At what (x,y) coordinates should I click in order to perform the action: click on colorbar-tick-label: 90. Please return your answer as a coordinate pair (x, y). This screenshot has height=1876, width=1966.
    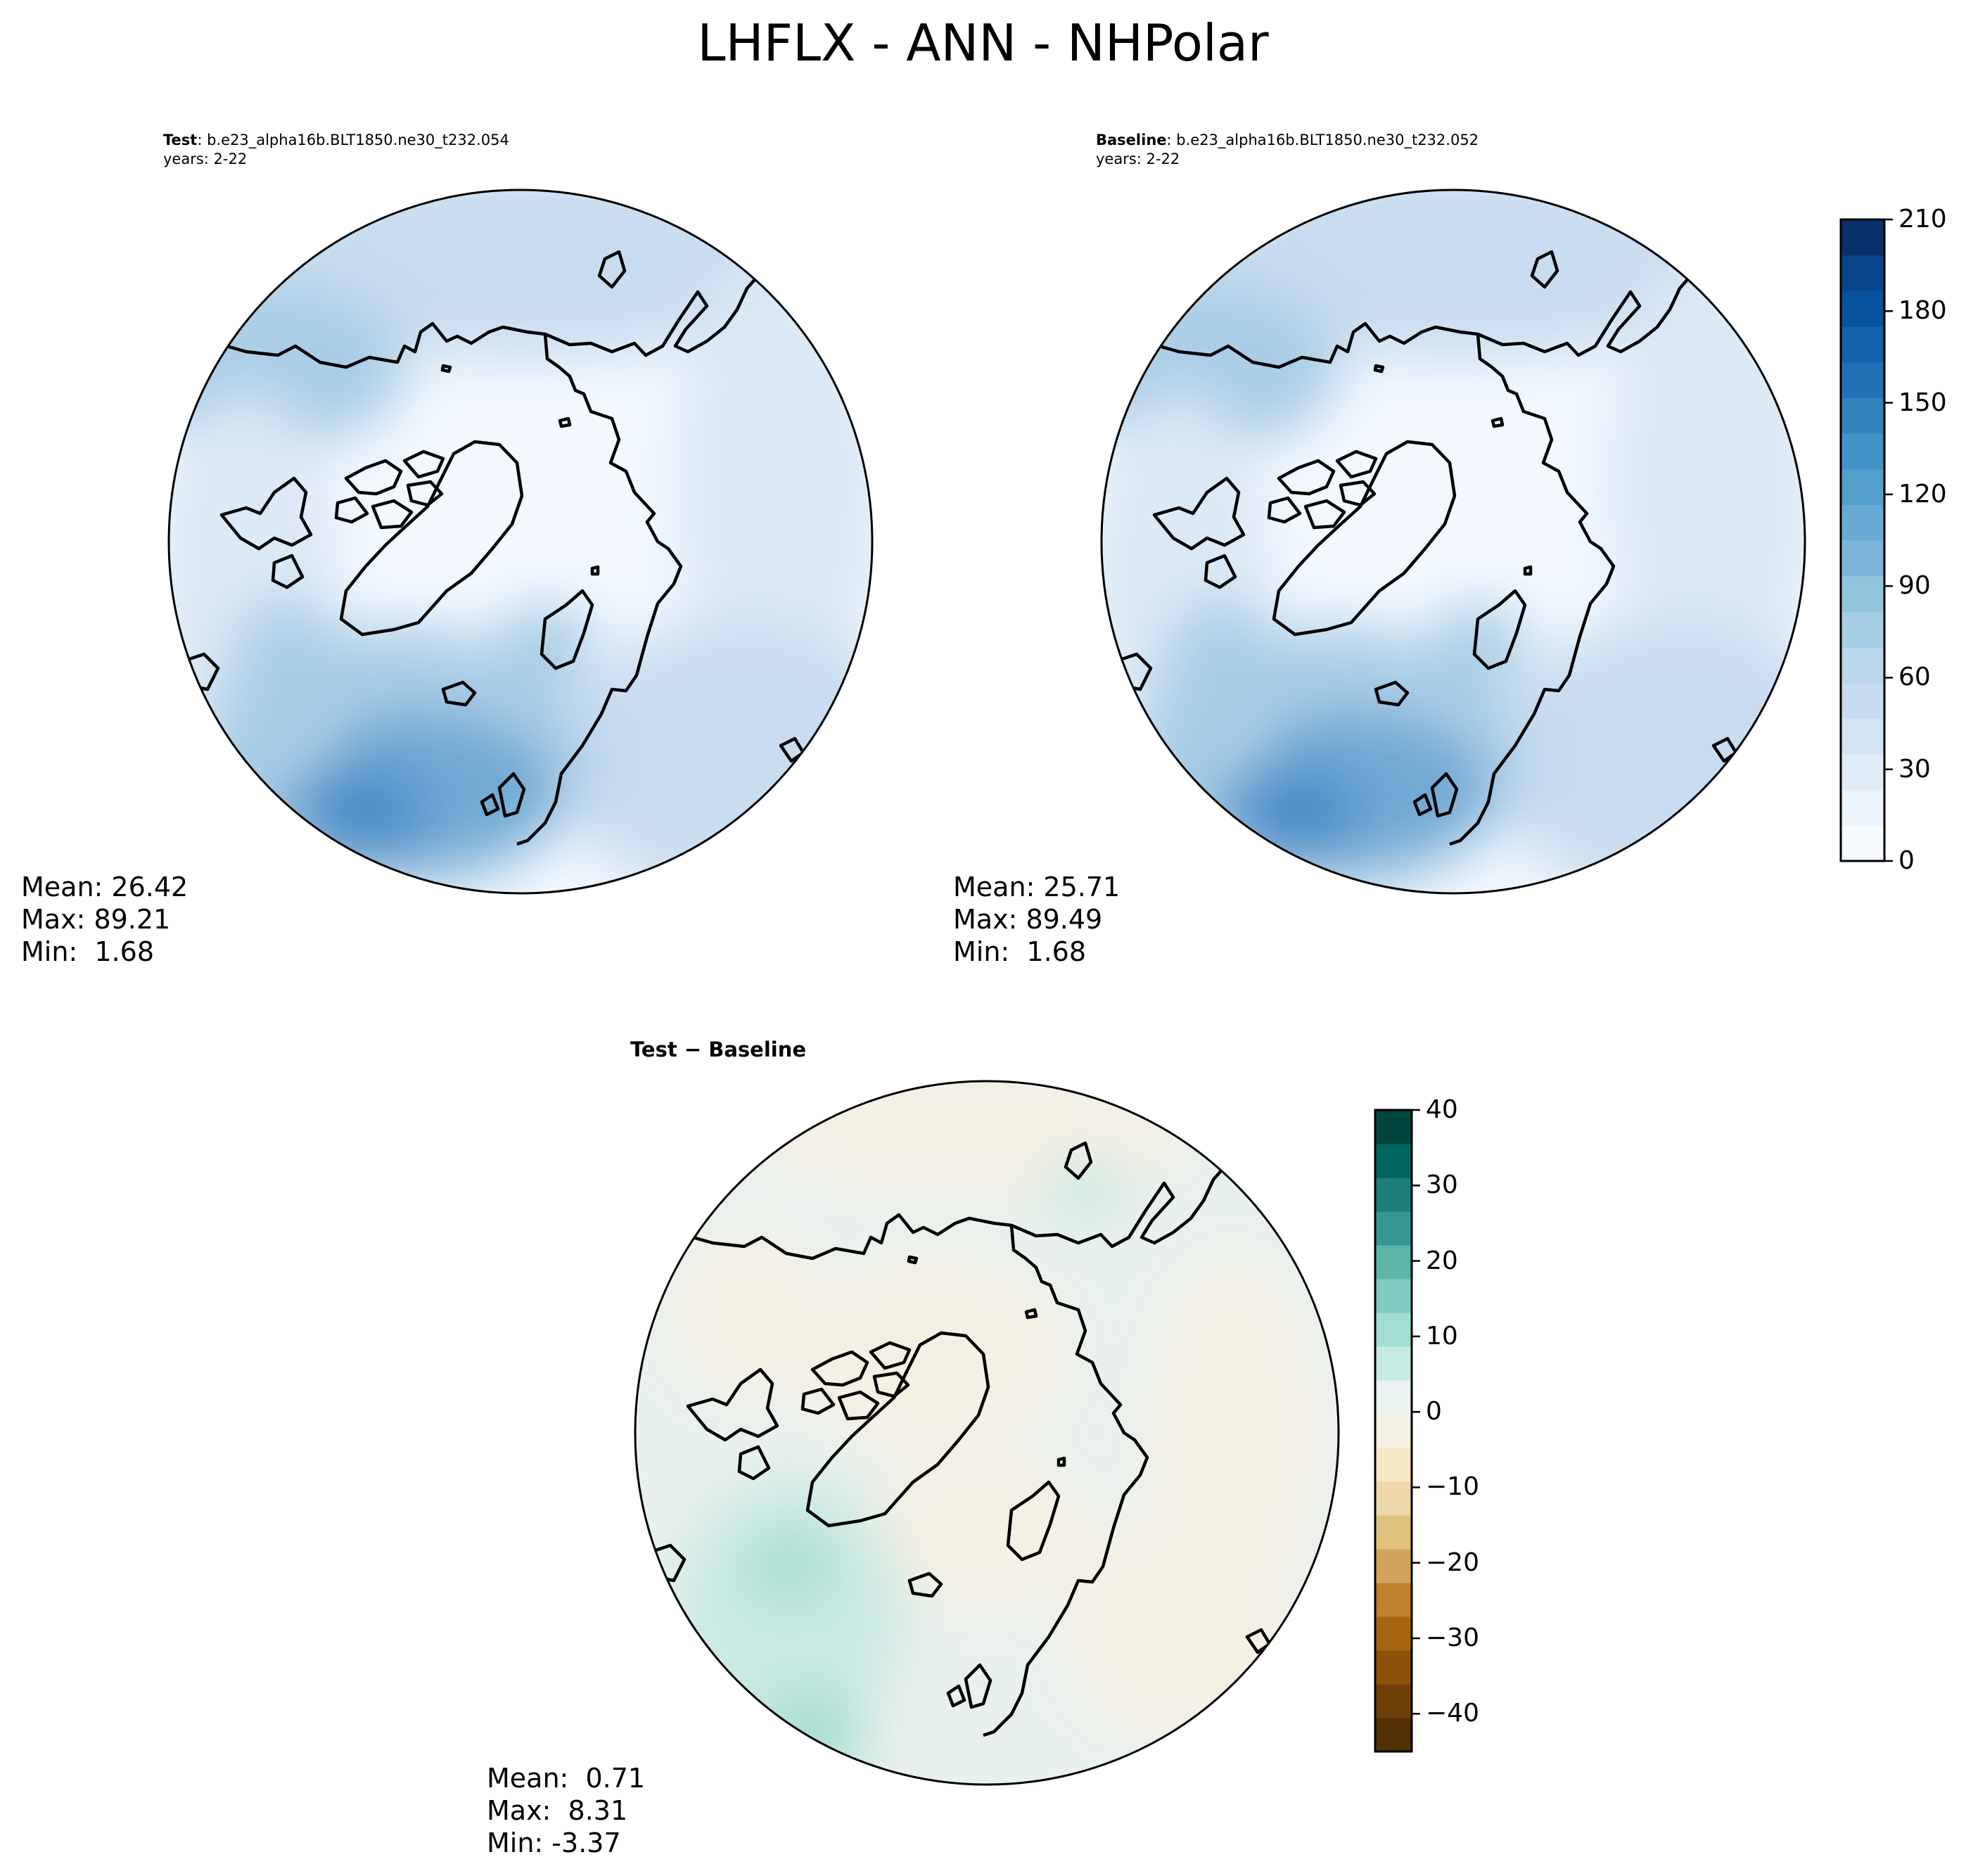
    Looking at the image, I should click on (1914, 586).